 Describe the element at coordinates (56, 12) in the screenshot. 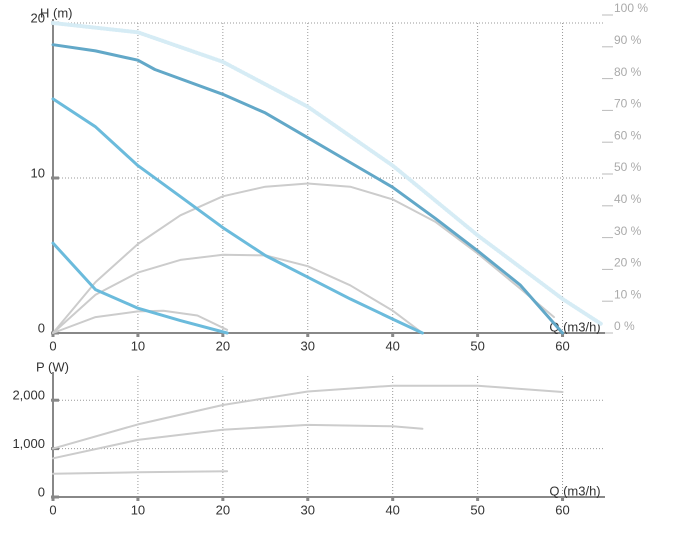

I see `y-axis-title: H (m)` at that location.